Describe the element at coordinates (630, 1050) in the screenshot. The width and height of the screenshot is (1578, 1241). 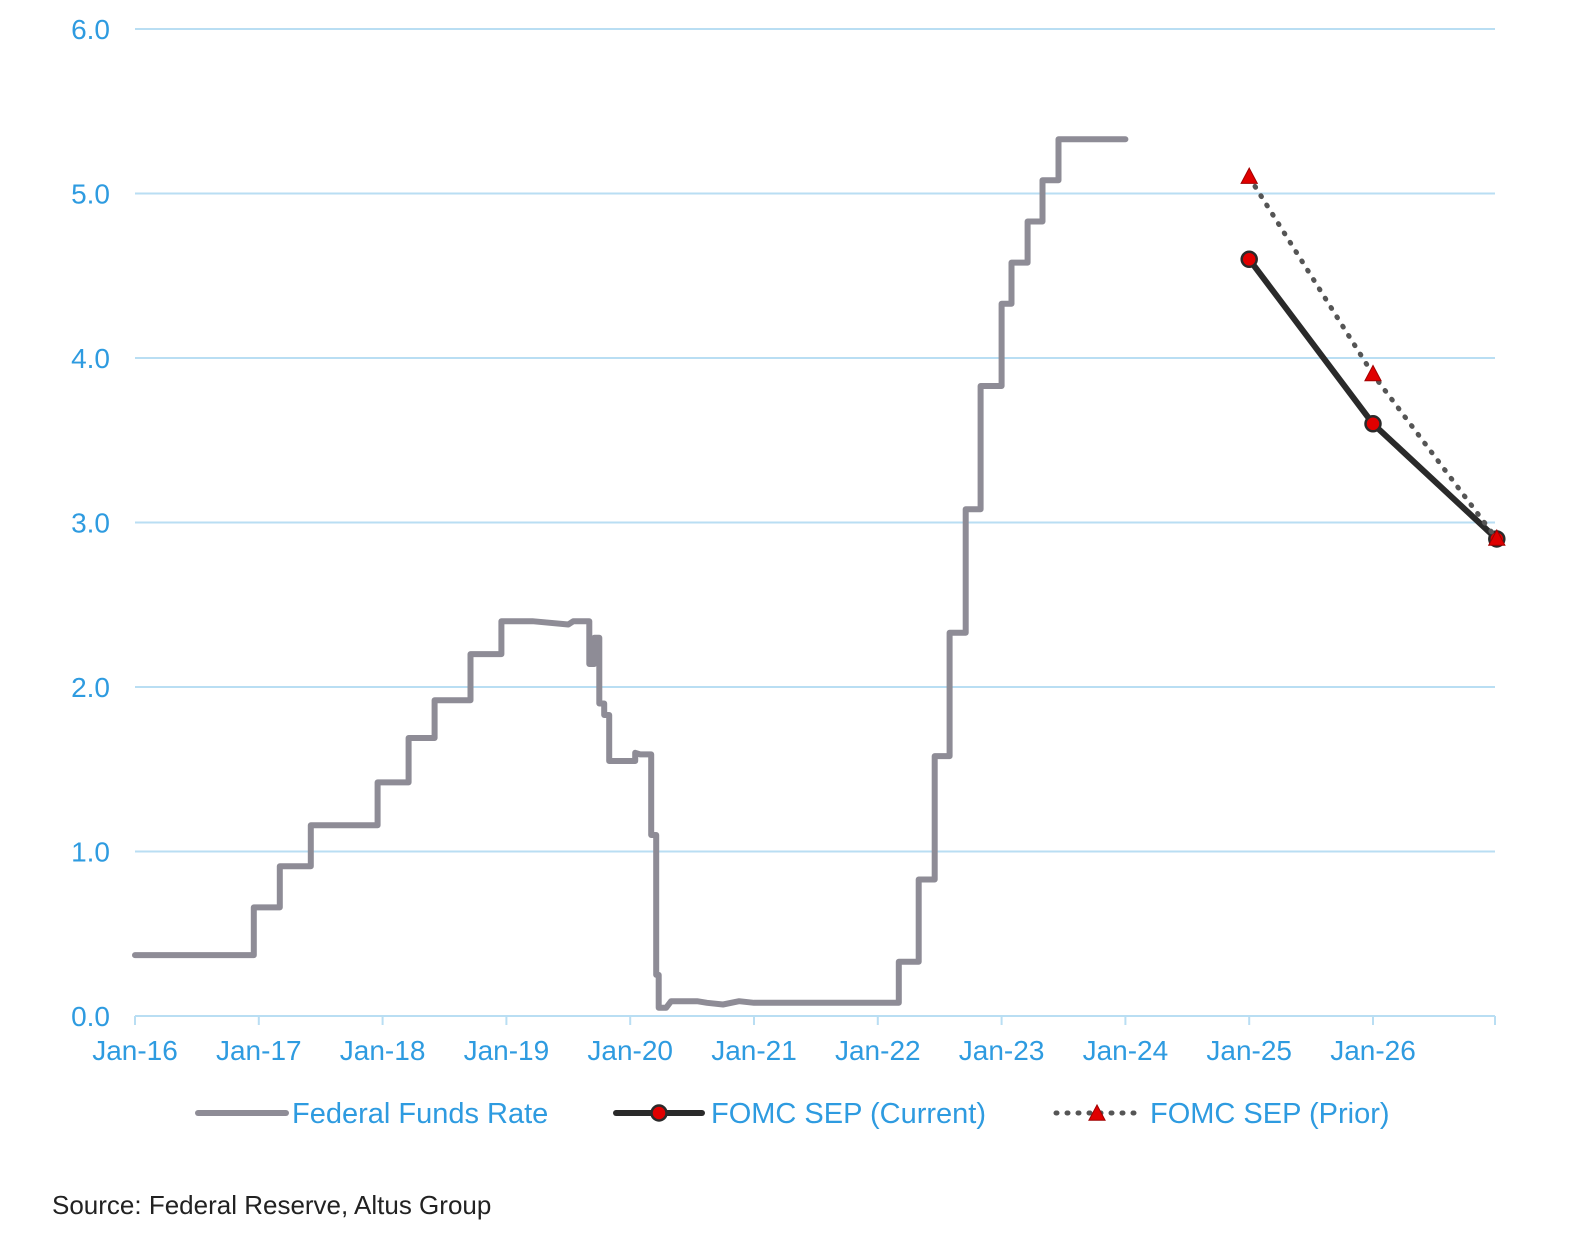
I see `x-tick-label: Jan-20` at that location.